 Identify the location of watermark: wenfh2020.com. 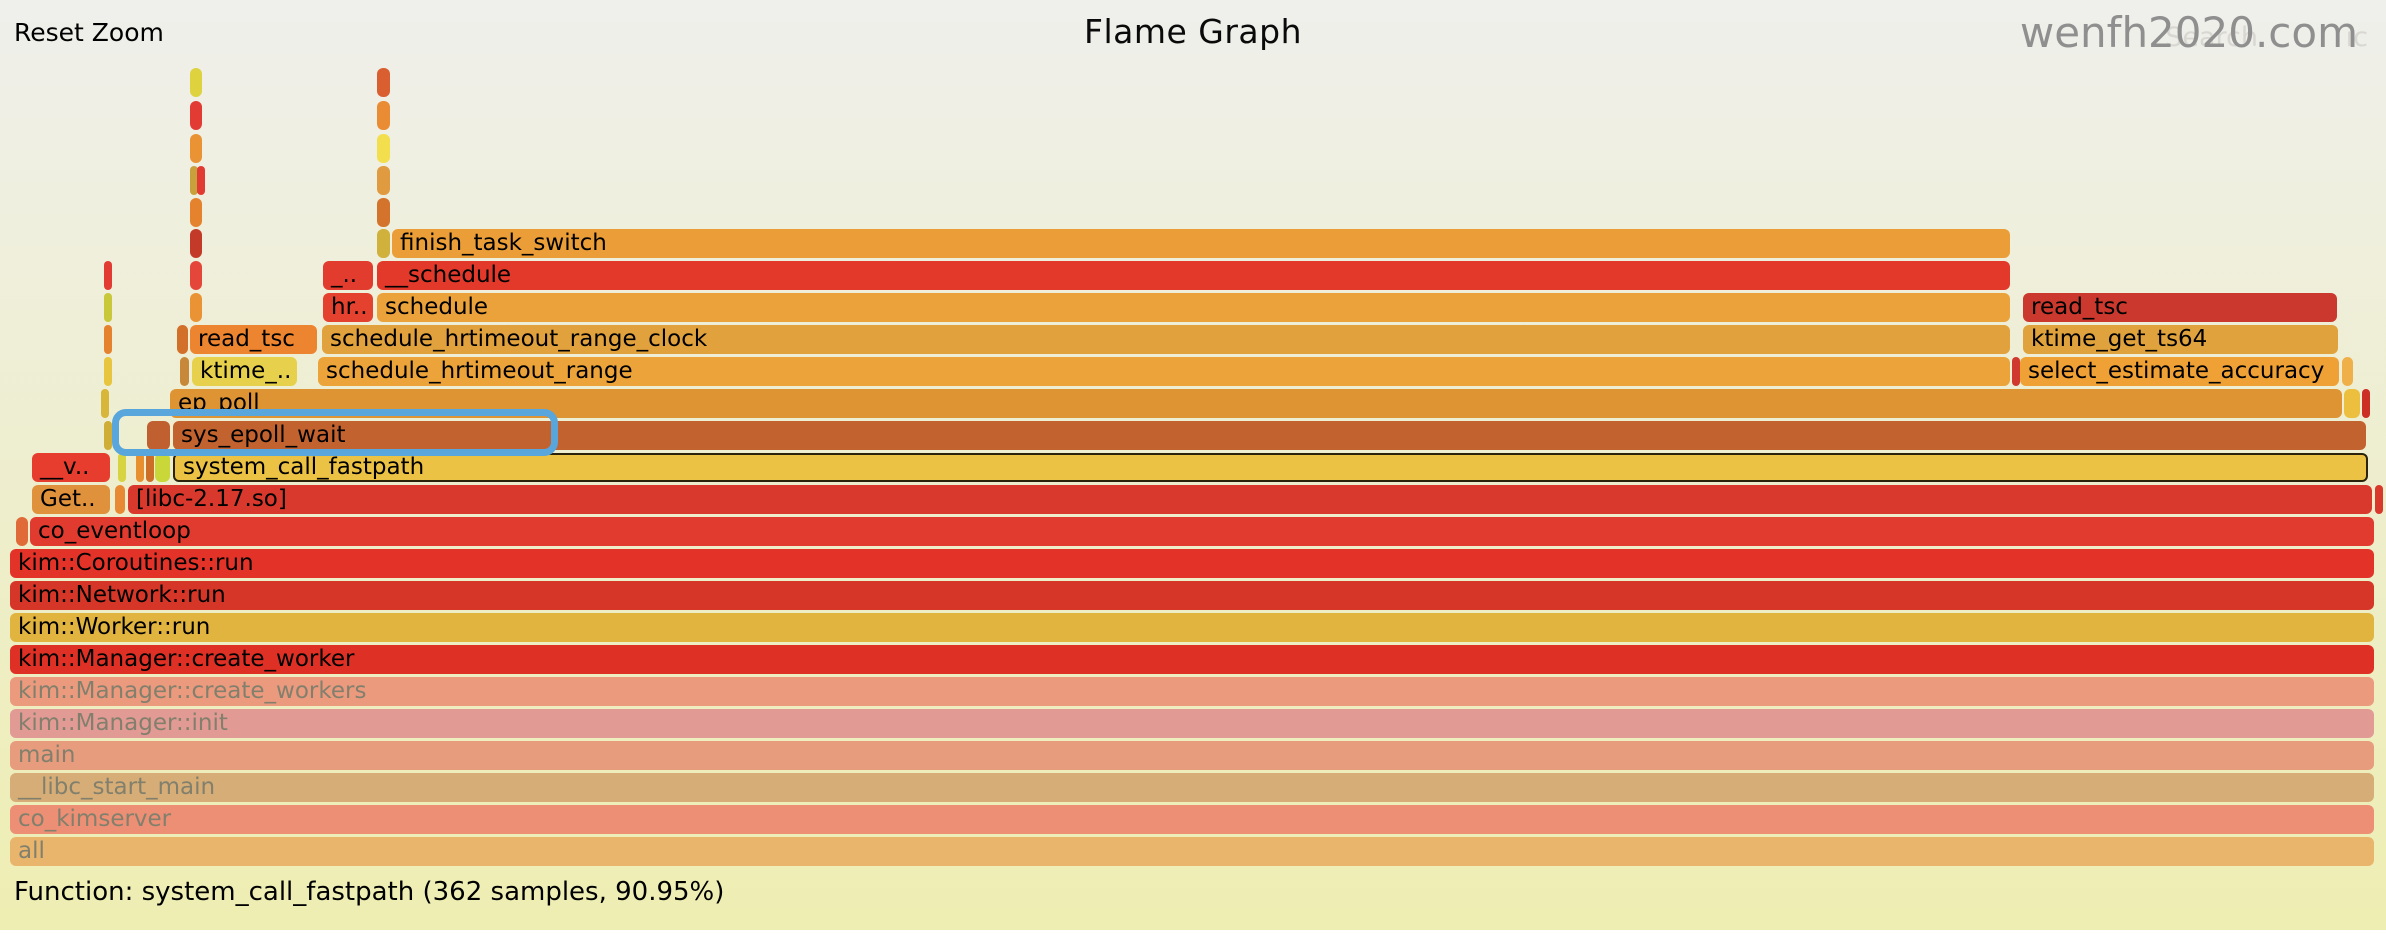
(2188, 32).